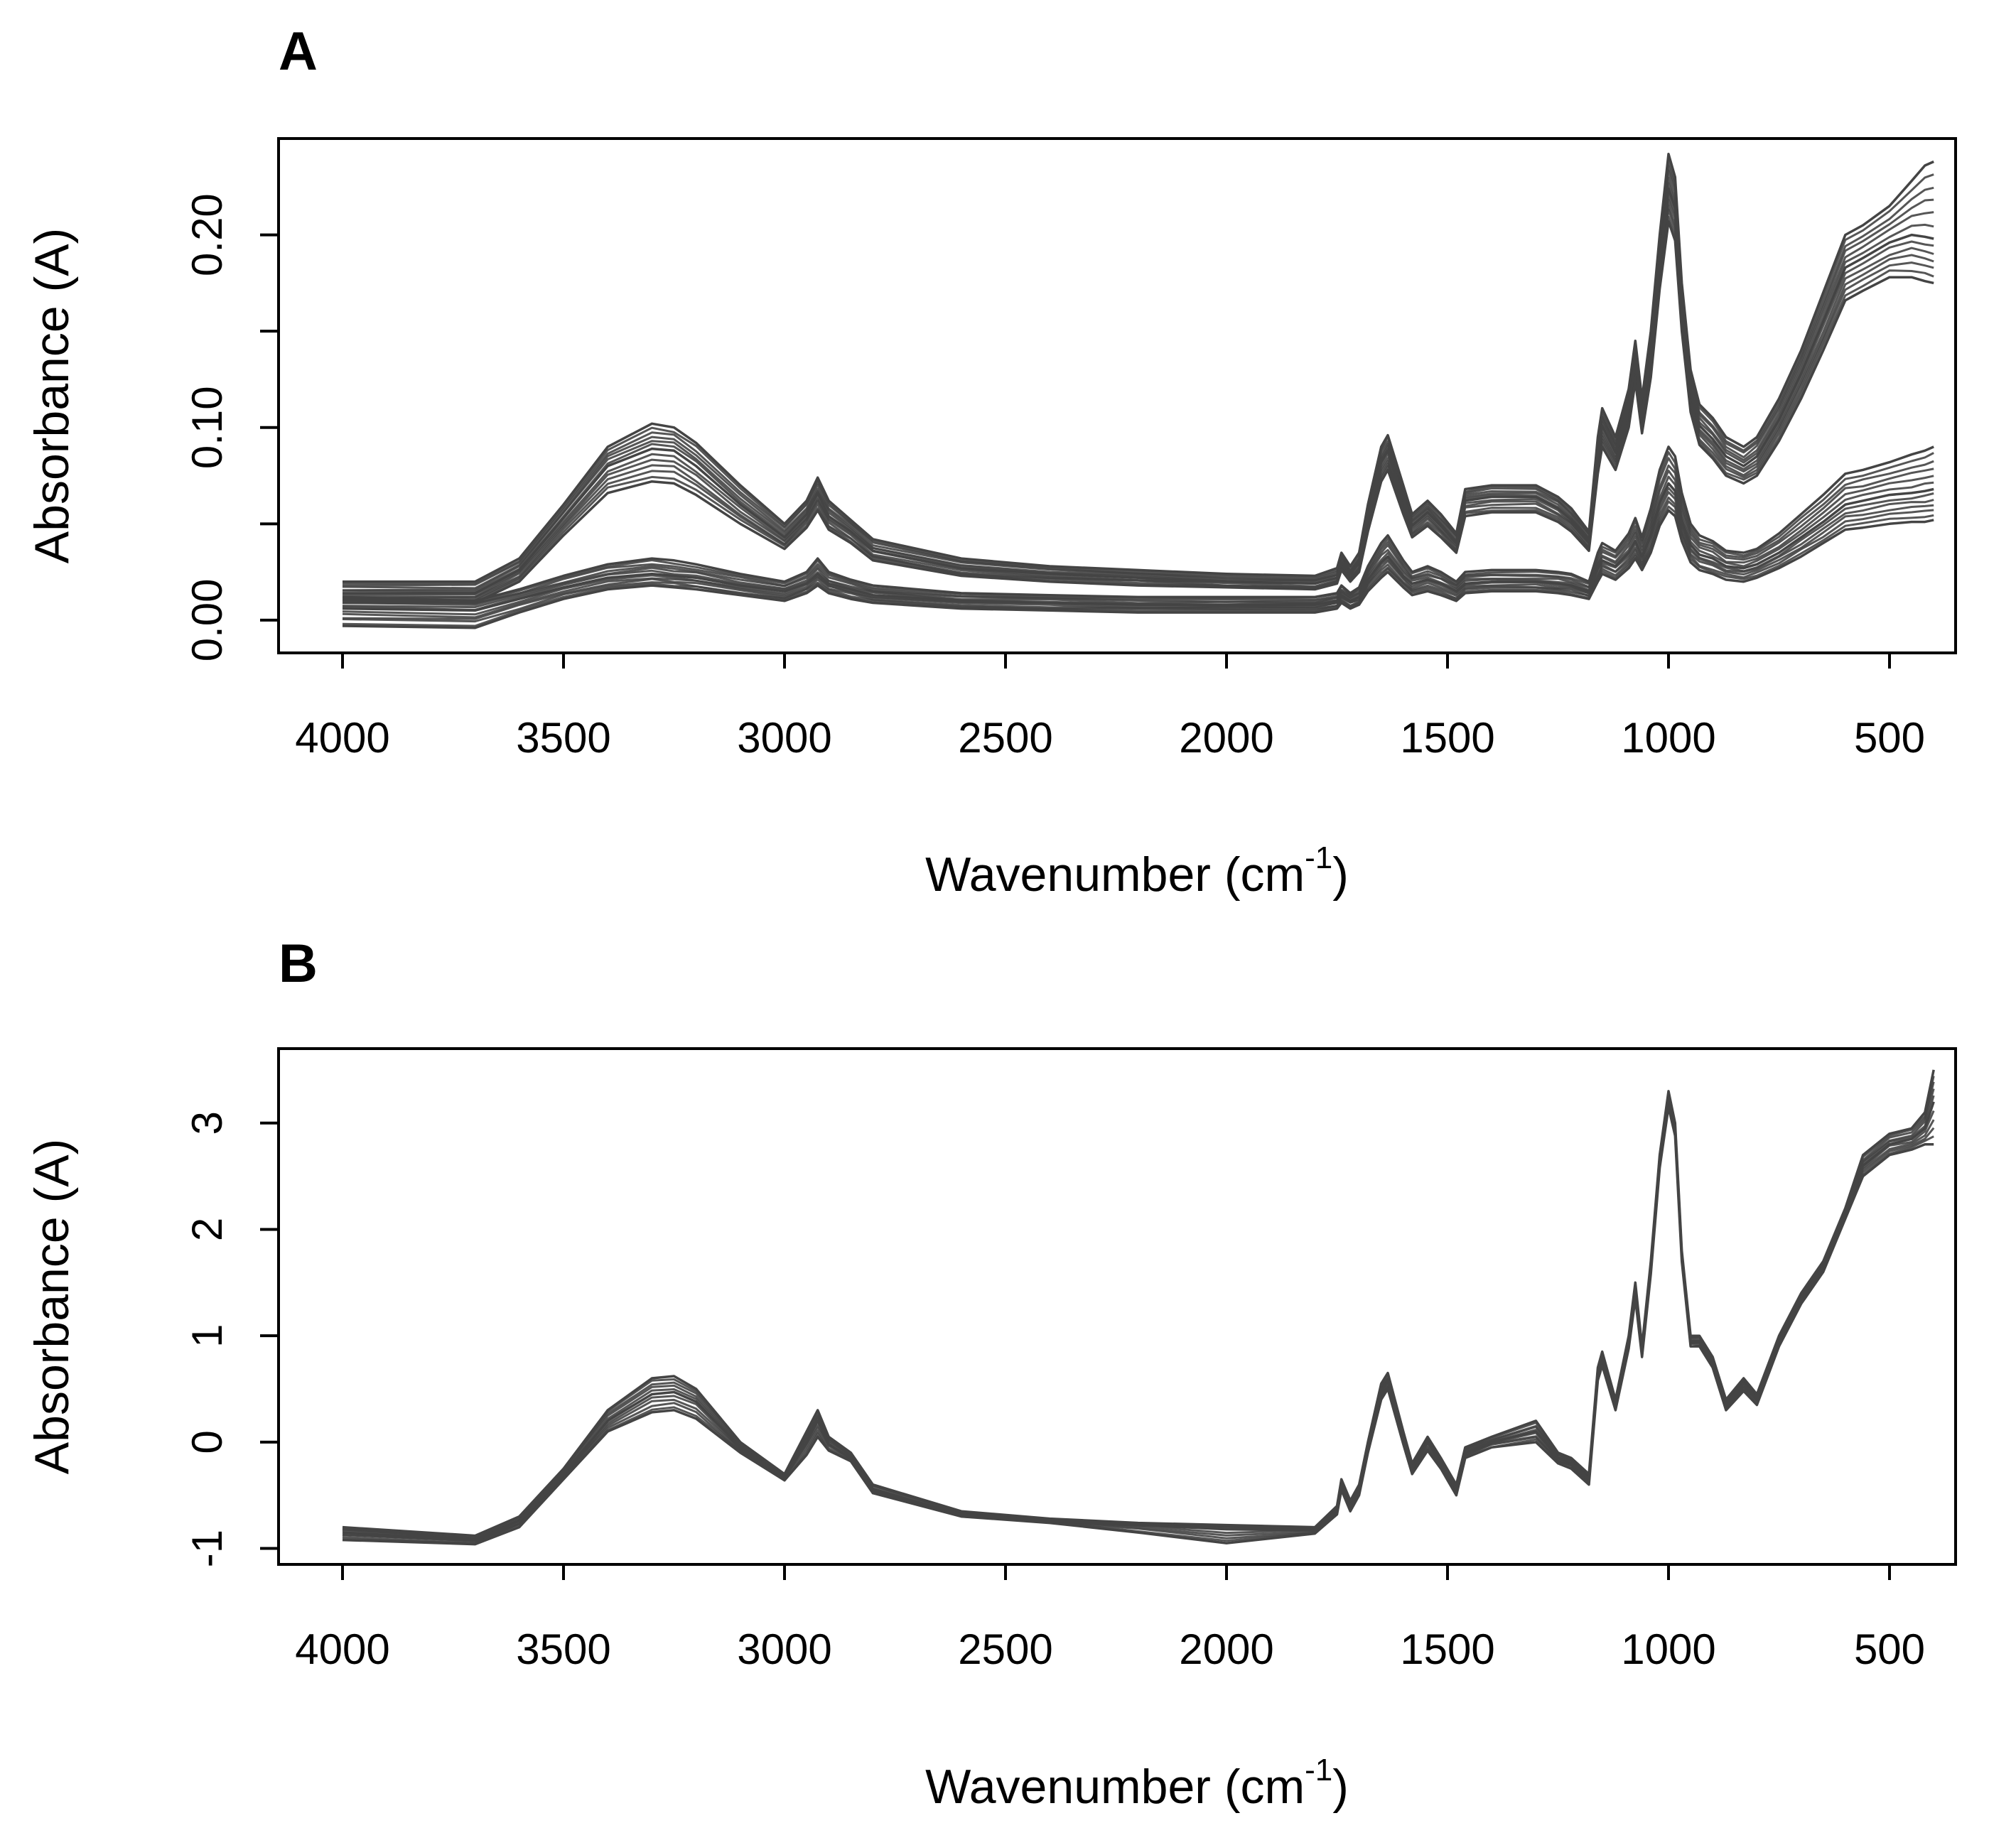  Describe the element at coordinates (1889, 738) in the screenshot. I see `x-tick-label-a-500: 500` at that location.